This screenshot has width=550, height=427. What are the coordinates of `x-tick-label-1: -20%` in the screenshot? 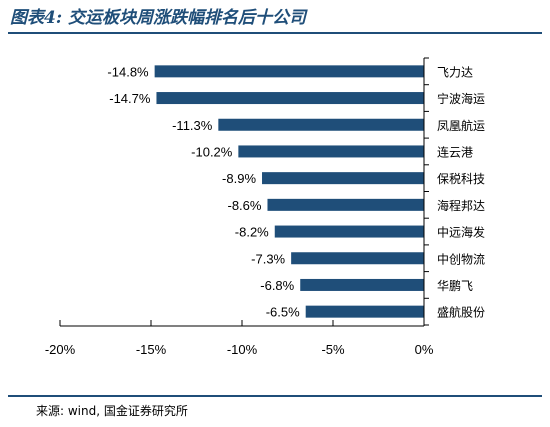 It's located at (60, 349).